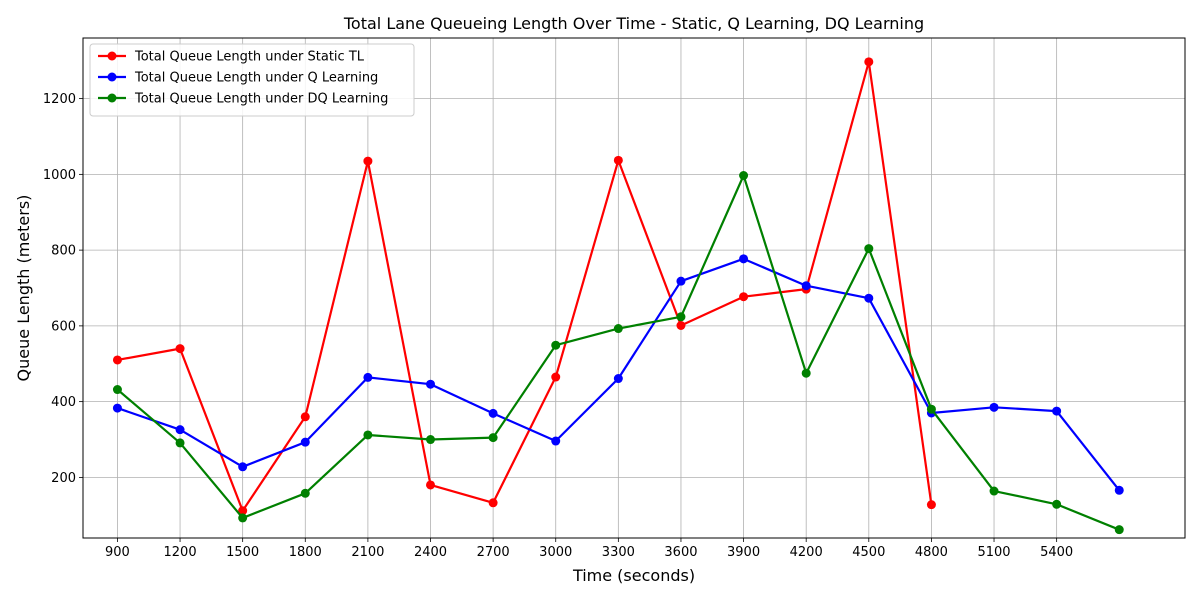 The width and height of the screenshot is (1200, 600). I want to click on x-tick-label: 4500, so click(868, 552).